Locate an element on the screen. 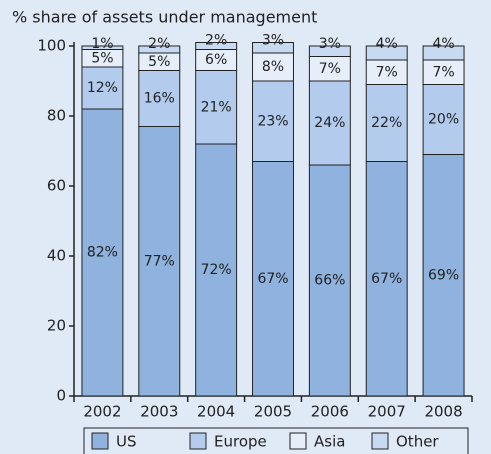 The image size is (491, 454). value-label: 22% is located at coordinates (386, 123).